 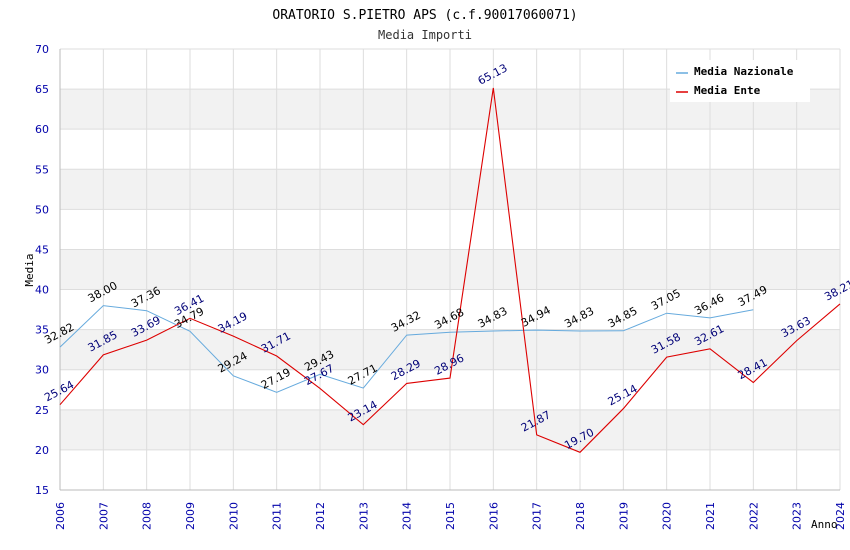 I want to click on y-tick-label: 70, so click(x=42, y=49).